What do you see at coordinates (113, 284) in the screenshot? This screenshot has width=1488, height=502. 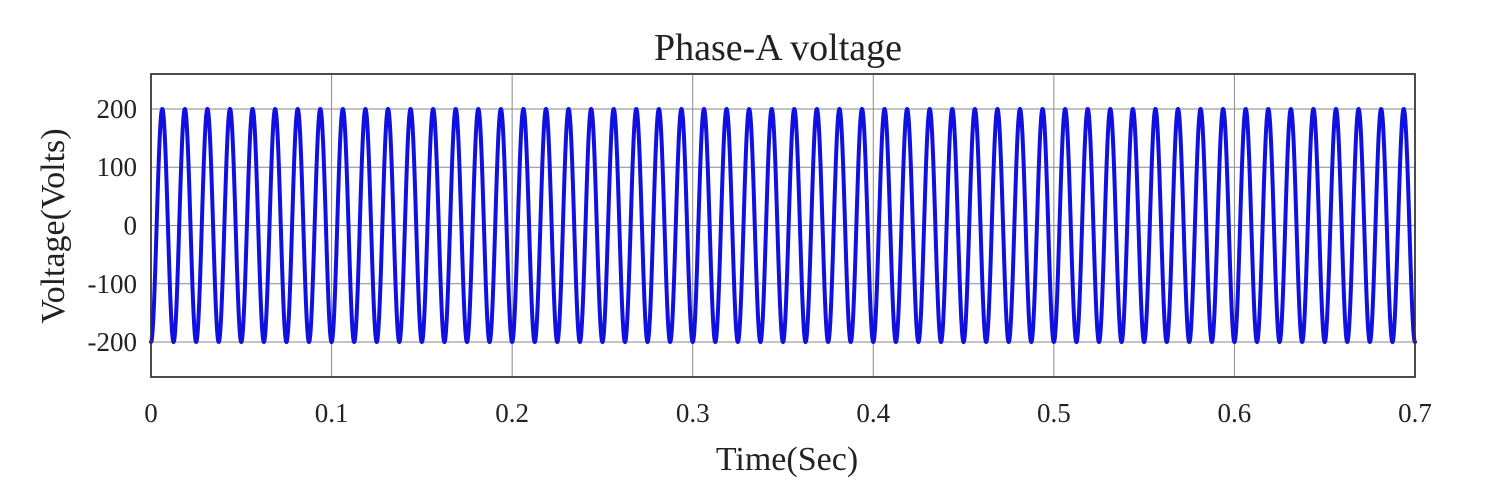 I see `y-tick-label: -100` at bounding box center [113, 284].